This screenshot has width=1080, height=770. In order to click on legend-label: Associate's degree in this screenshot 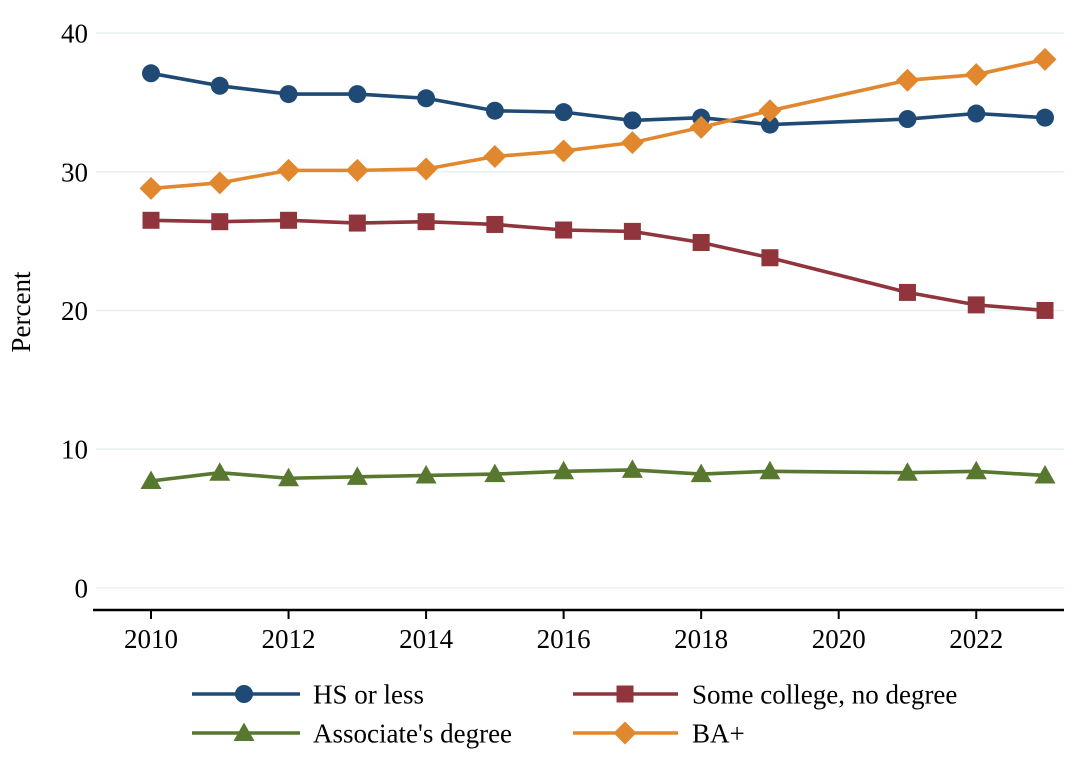, I will do `click(412, 734)`.